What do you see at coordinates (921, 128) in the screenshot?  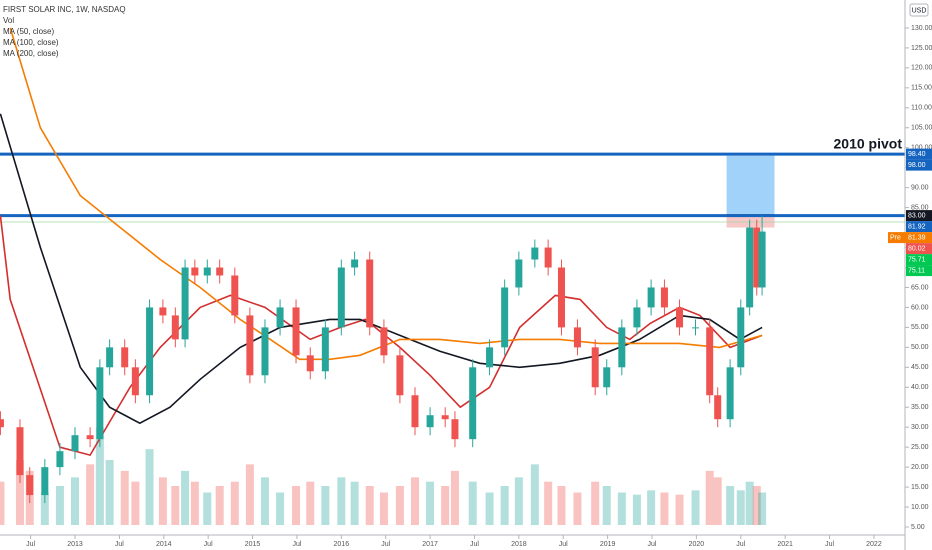 I see `y-tick-label: 105.00` at bounding box center [921, 128].